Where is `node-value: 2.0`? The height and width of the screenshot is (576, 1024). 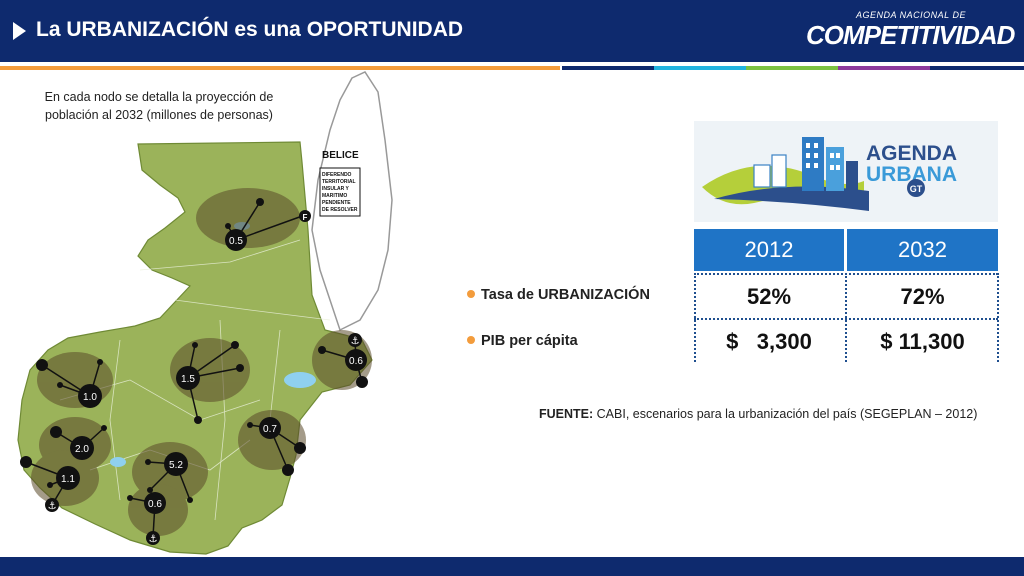
node-value: 2.0 is located at coordinates (82, 449).